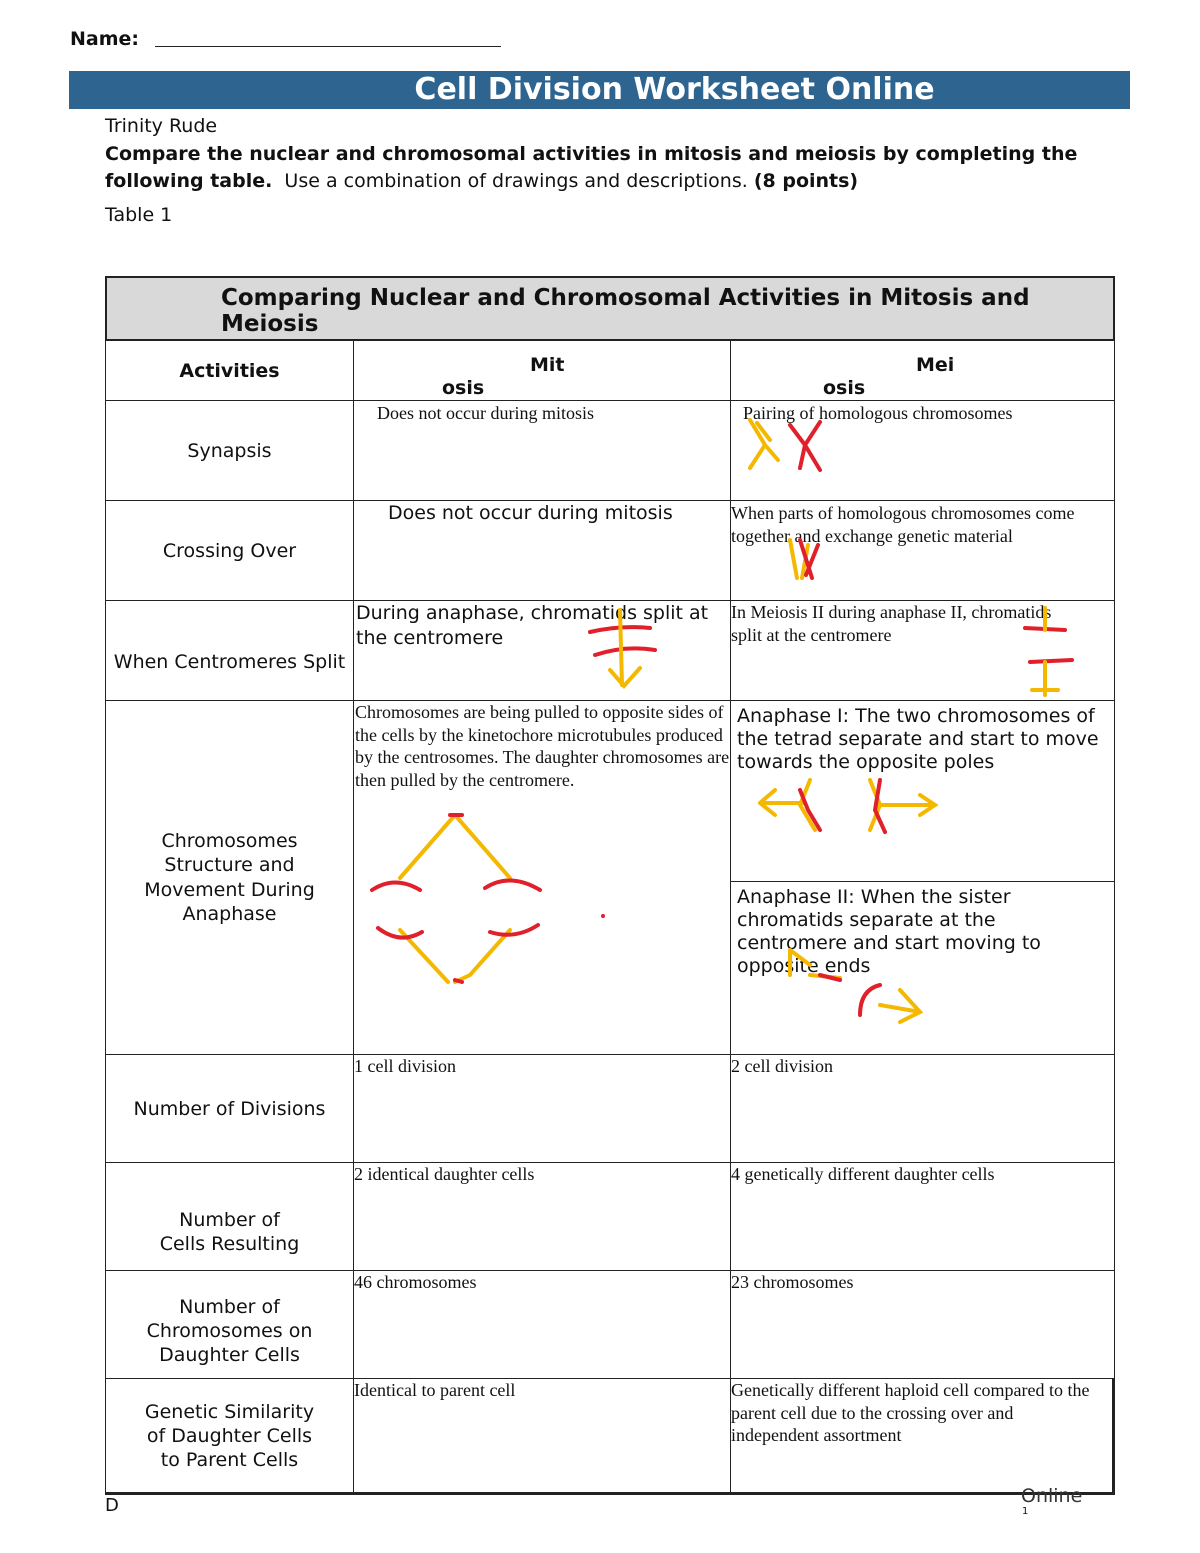 The width and height of the screenshot is (1200, 1553). What do you see at coordinates (542, 1216) in the screenshot?
I see `mitosis-cells-resulting: 2 identical daughter cells` at bounding box center [542, 1216].